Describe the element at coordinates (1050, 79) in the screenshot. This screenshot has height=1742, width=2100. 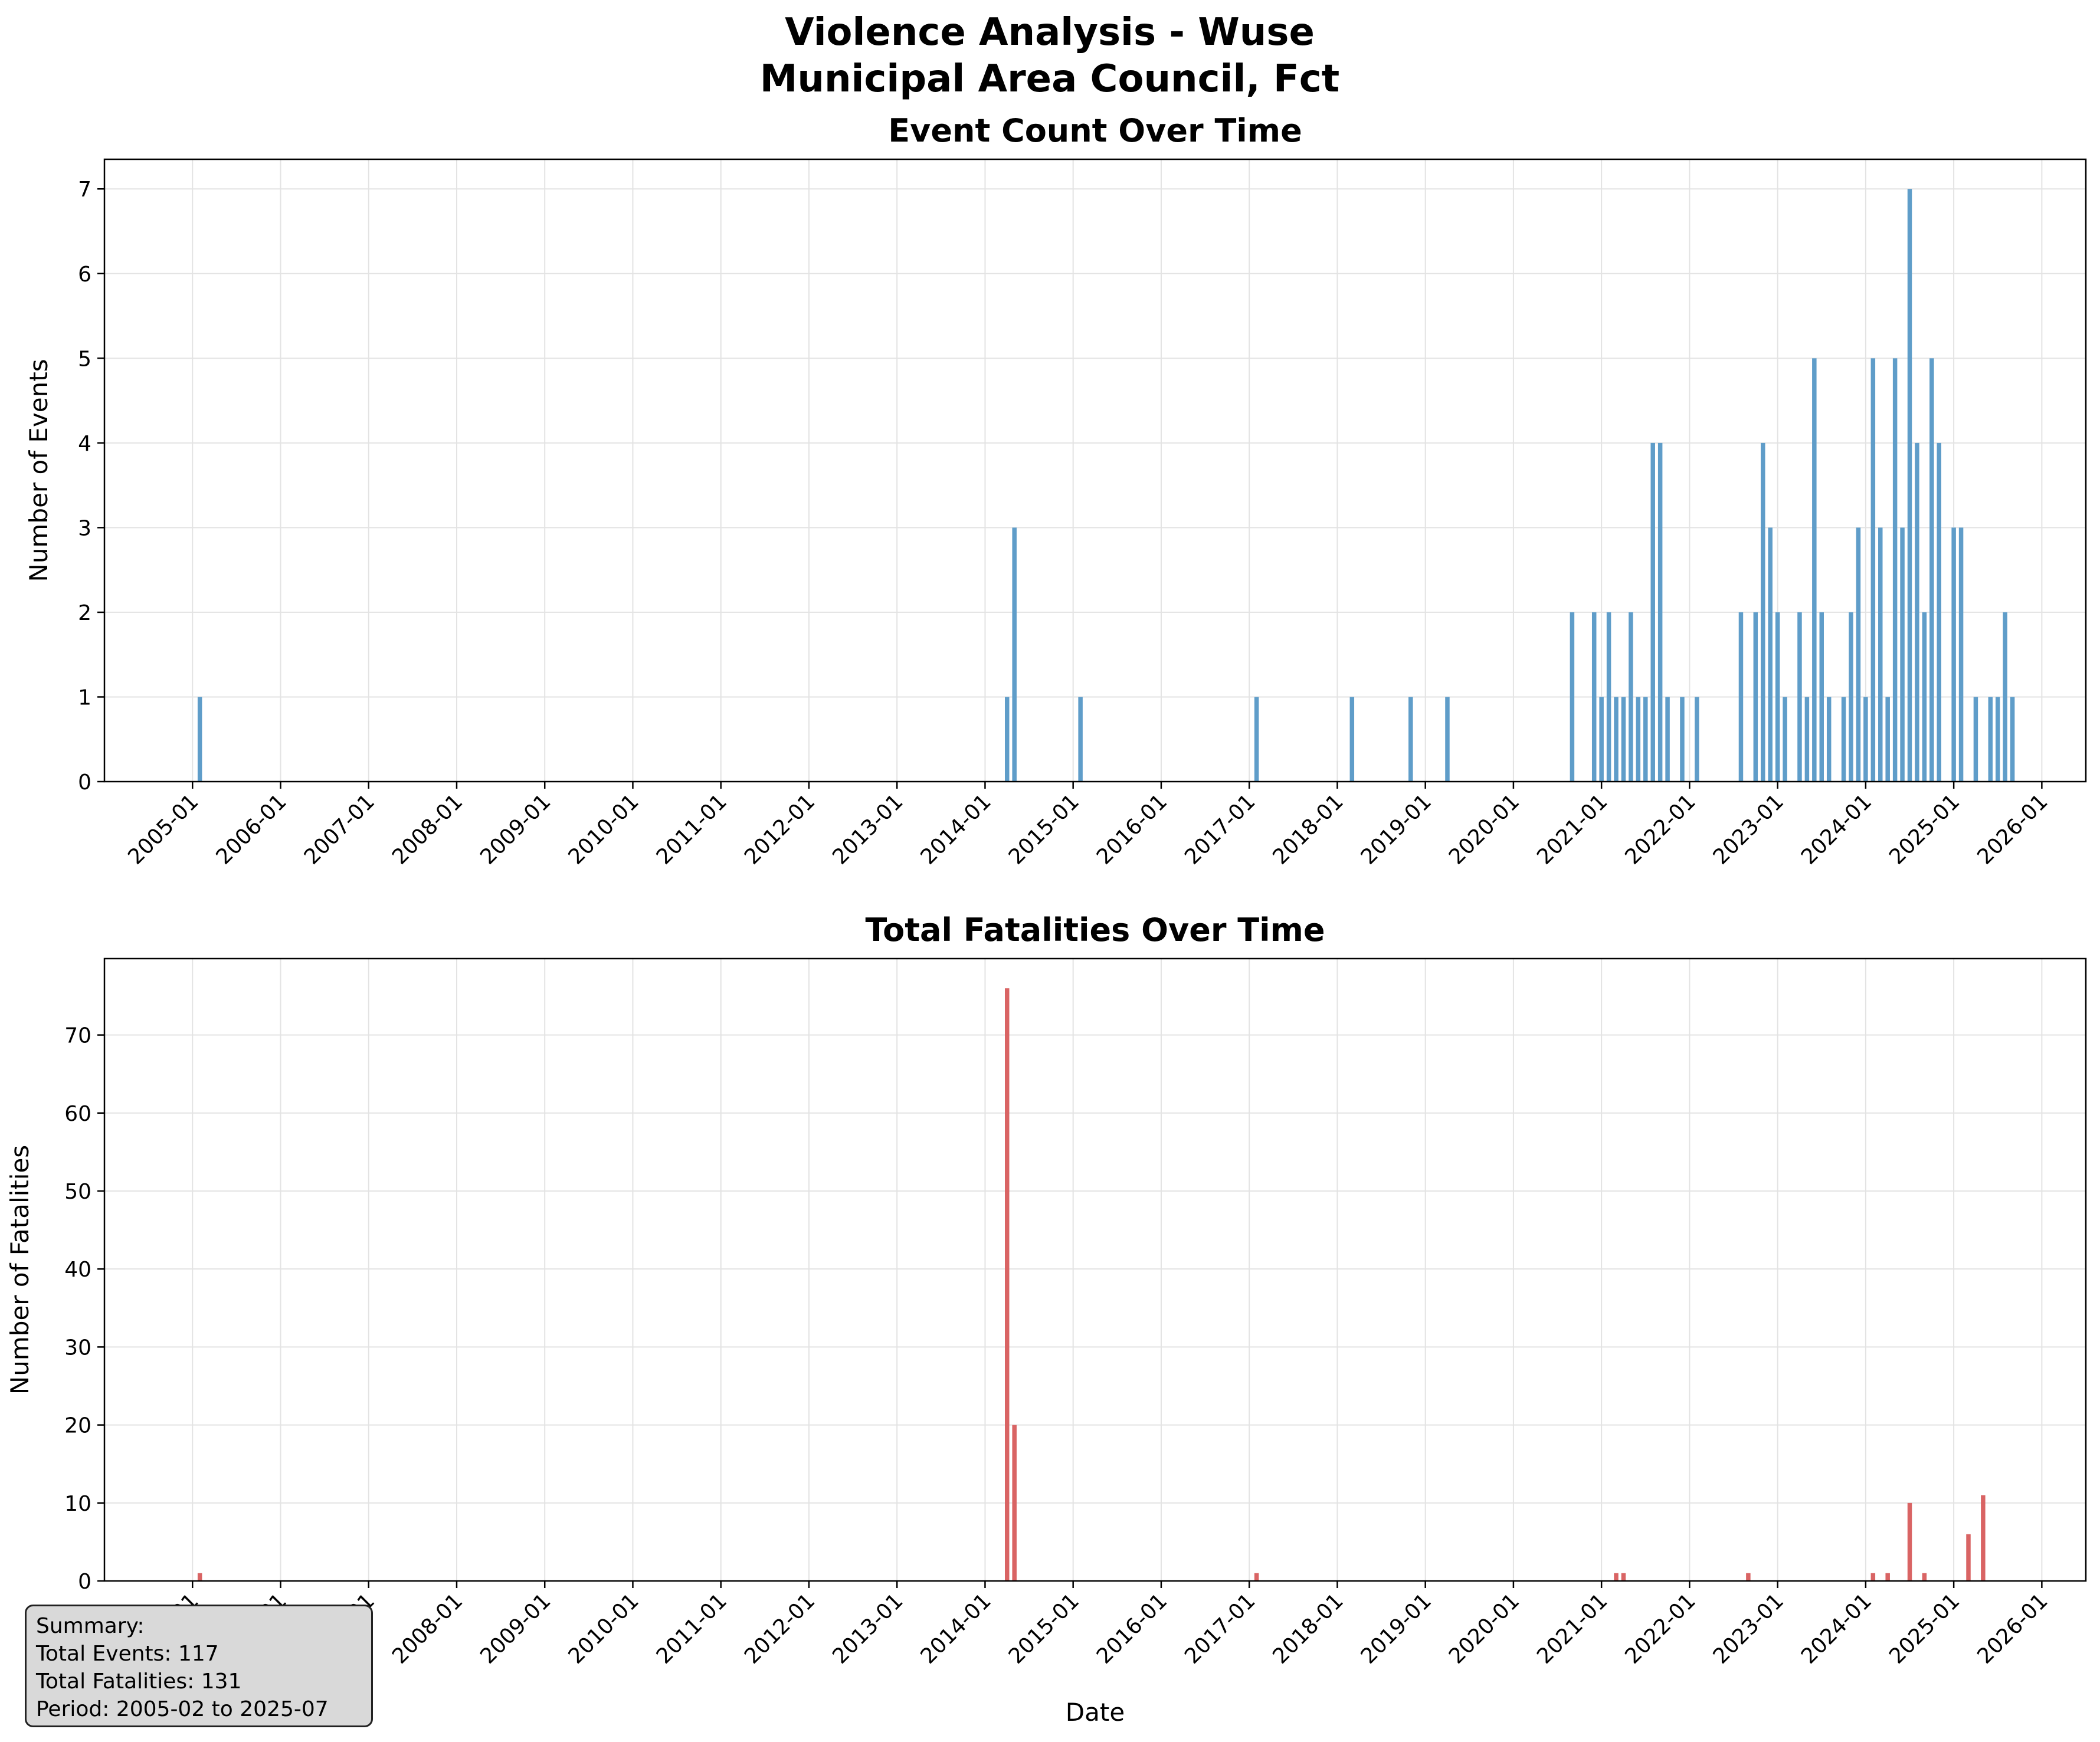
I see `figure-title-line2: Municipal Area Council, Fct` at that location.